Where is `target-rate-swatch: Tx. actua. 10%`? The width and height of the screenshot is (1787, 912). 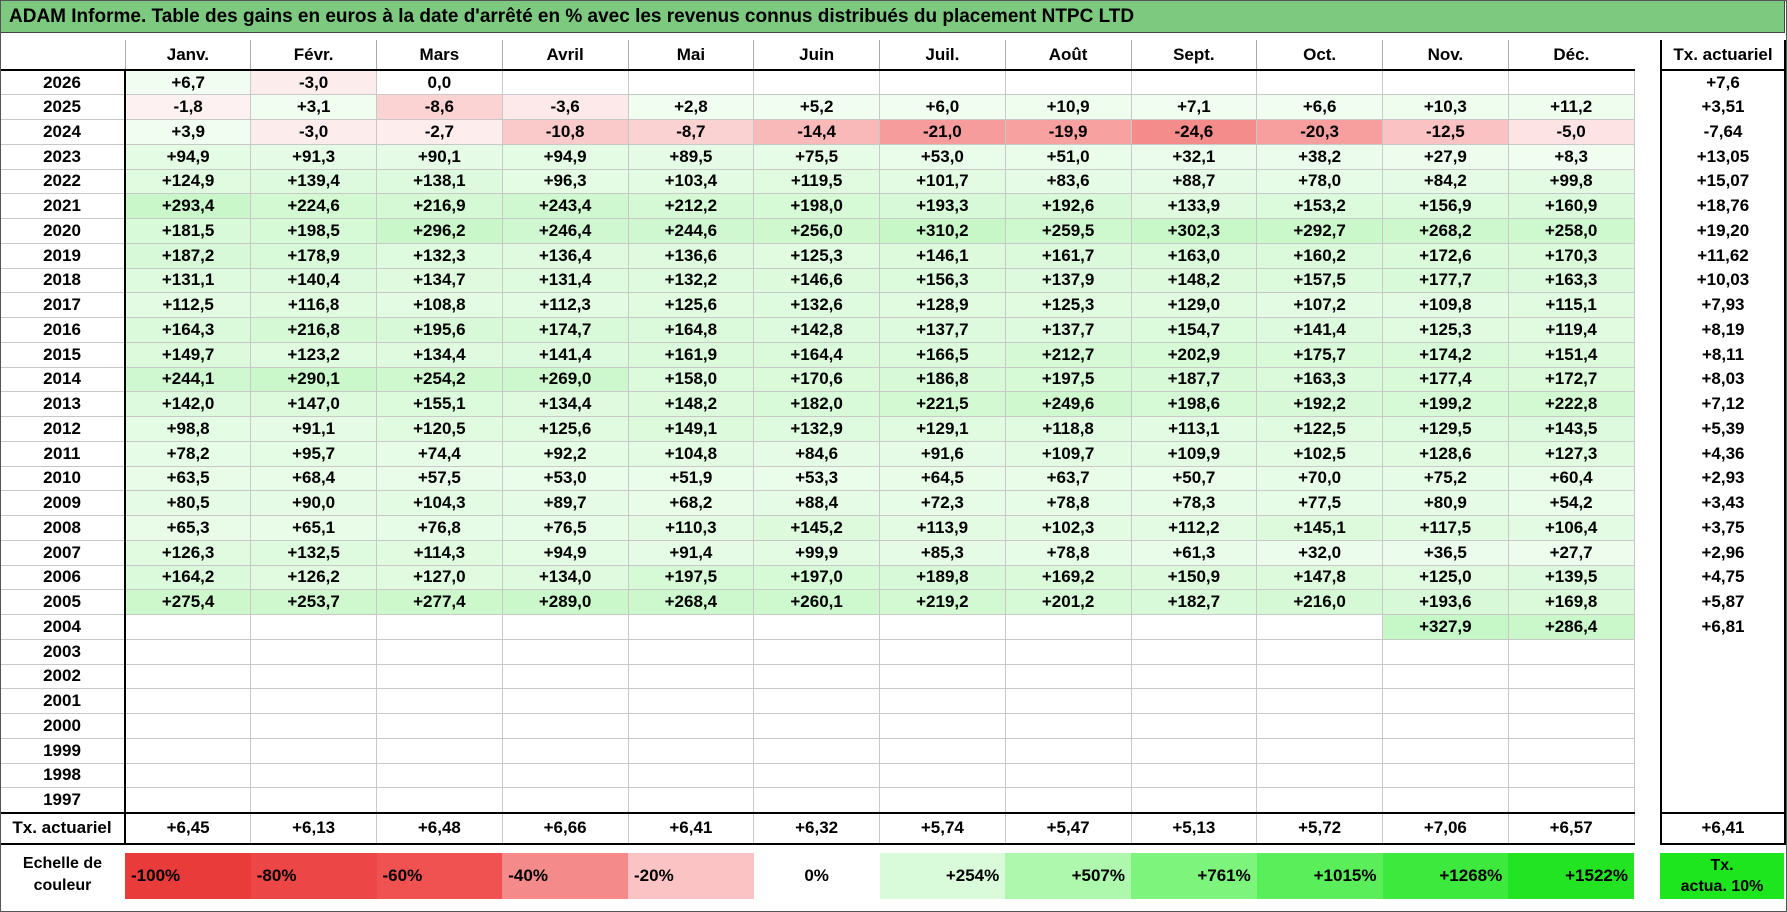 target-rate-swatch: Tx. actua. 10% is located at coordinates (1722, 876).